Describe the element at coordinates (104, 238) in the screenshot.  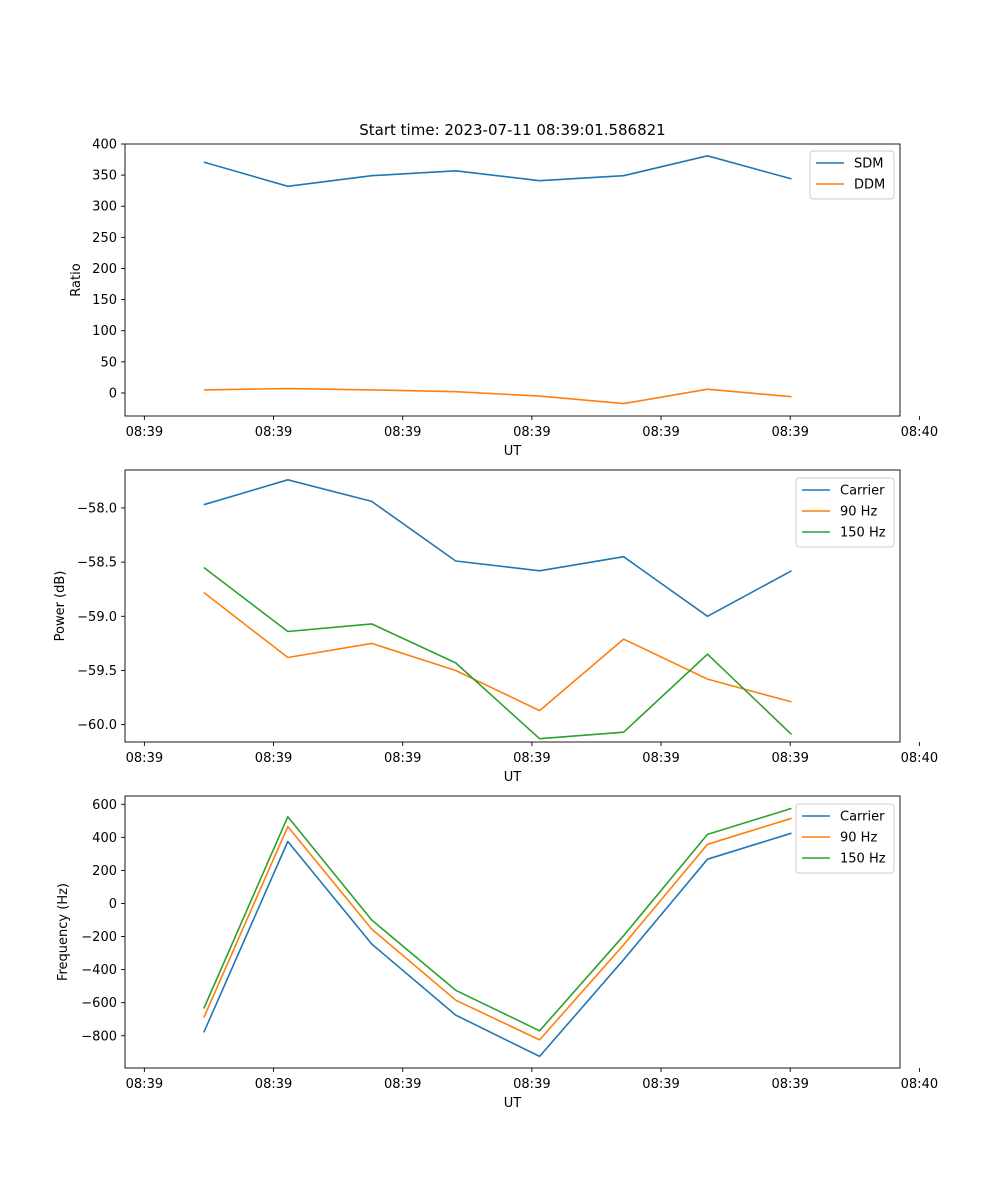
I see `y-tick-label: 250` at that location.